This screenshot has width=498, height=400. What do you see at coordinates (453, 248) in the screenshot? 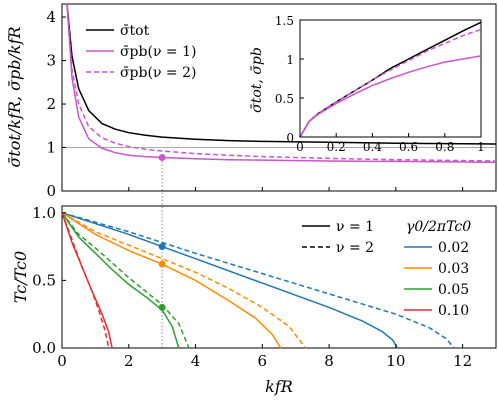
I see `legend-label-gamma-0: 0.02` at bounding box center [453, 248].